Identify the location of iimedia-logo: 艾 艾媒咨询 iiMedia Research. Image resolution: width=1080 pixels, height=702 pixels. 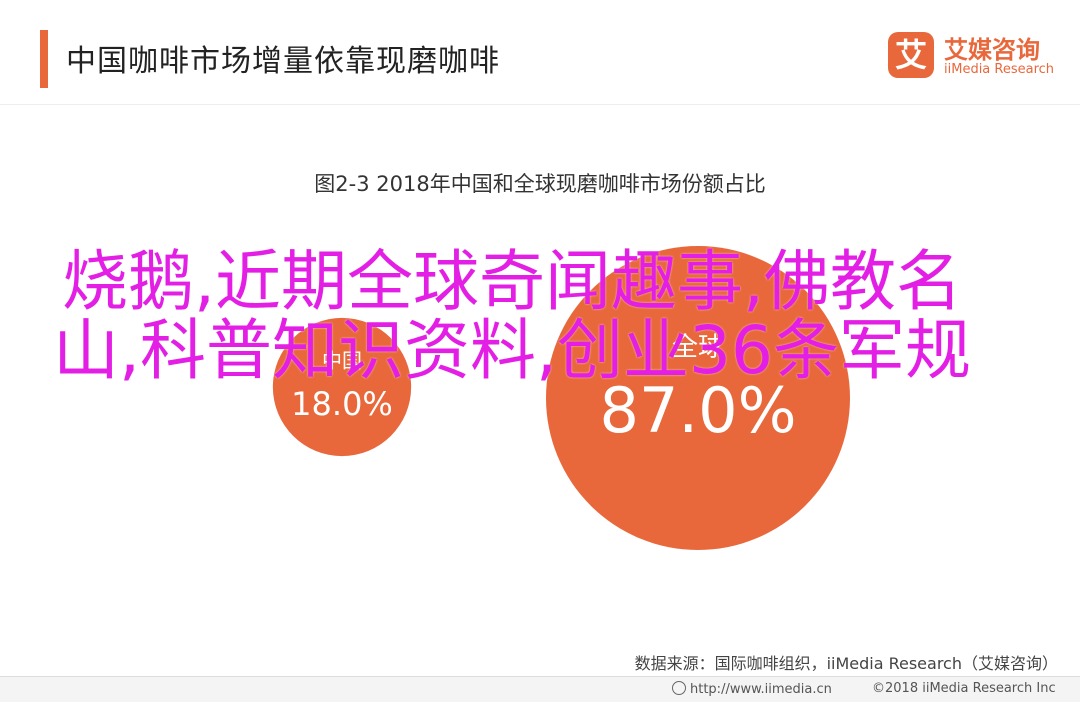
(978, 58).